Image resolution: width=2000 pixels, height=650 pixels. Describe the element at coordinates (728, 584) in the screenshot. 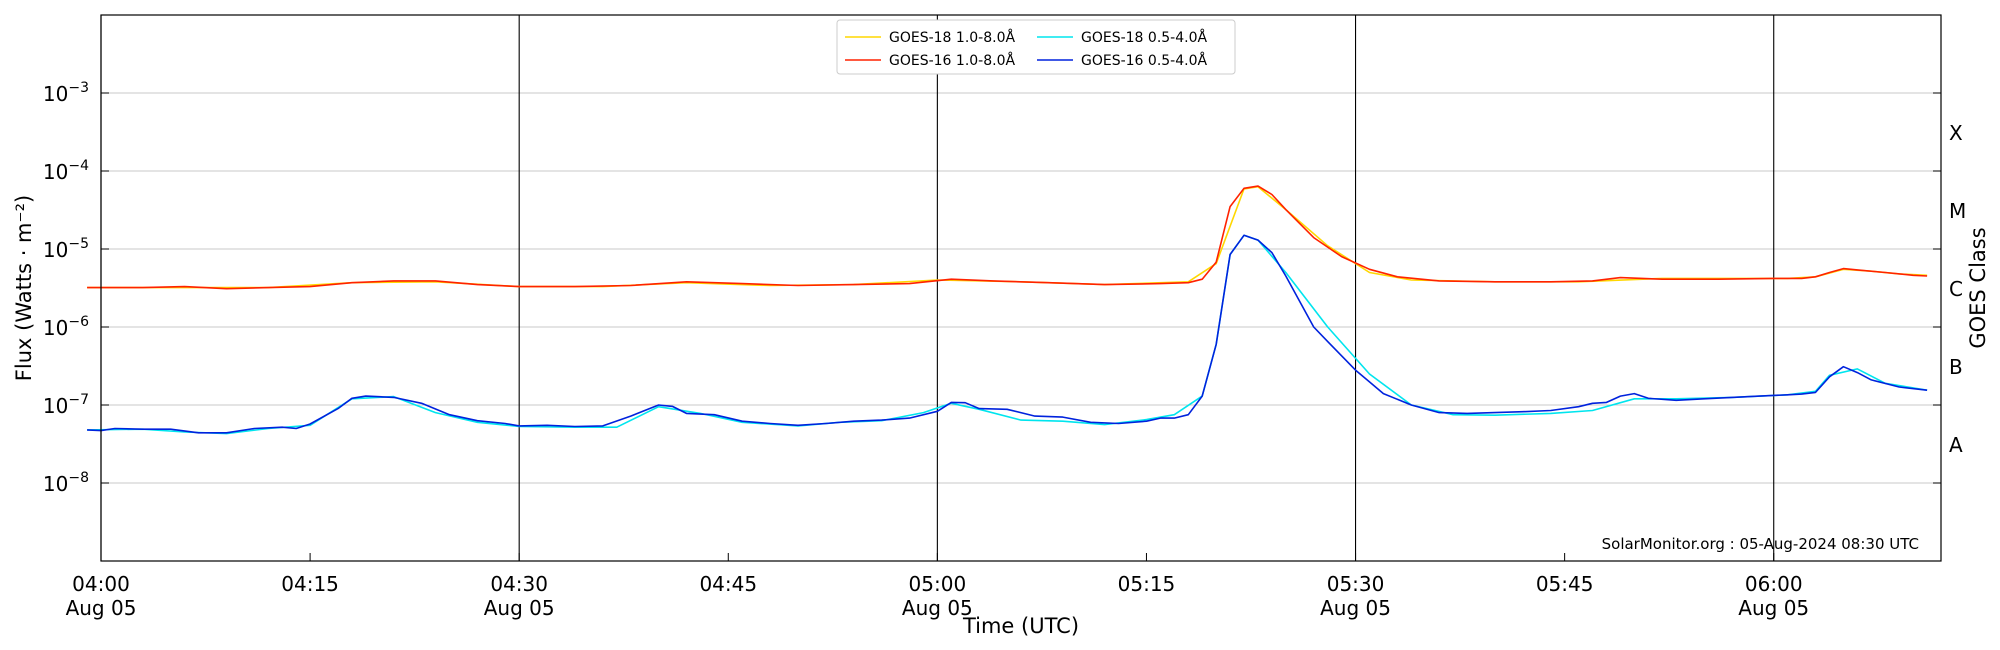

I see `x-tick-label: 04:45` at that location.